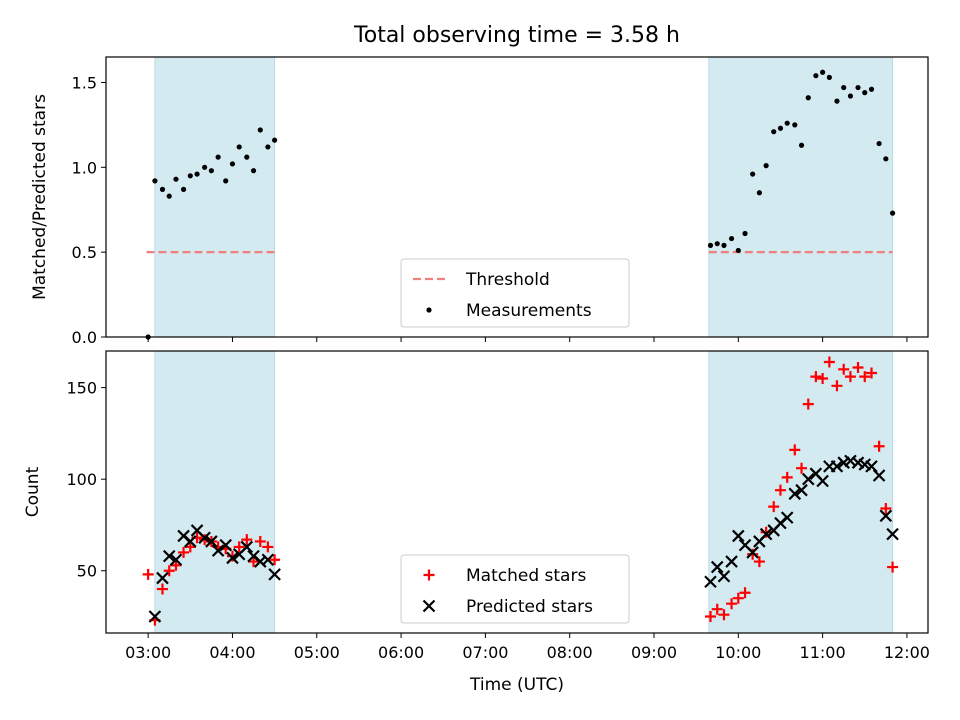 Image resolution: width=960 pixels, height=720 pixels. What do you see at coordinates (84, 337) in the screenshot?
I see `y-tick-label-0: 0.0` at bounding box center [84, 337].